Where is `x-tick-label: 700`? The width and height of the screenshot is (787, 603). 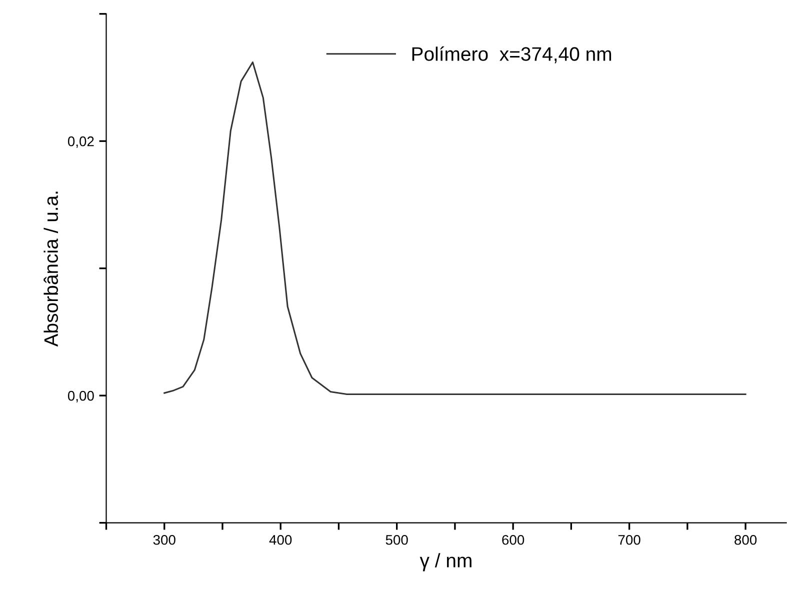 x-tick-label: 700 is located at coordinates (629, 539).